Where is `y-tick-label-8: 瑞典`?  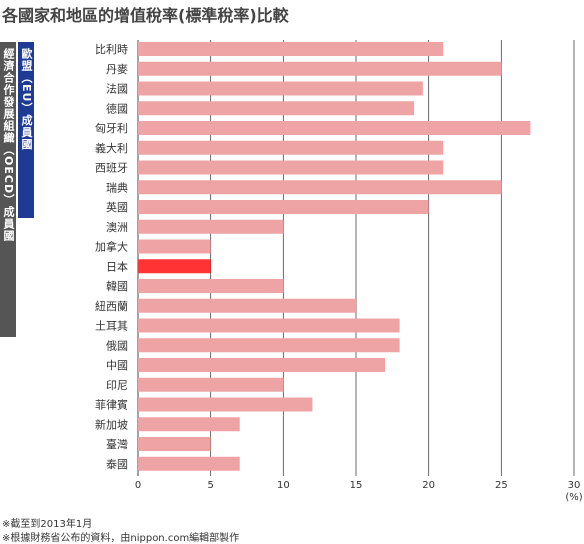 y-tick-label-8: 瑞典 is located at coordinates (117, 187).